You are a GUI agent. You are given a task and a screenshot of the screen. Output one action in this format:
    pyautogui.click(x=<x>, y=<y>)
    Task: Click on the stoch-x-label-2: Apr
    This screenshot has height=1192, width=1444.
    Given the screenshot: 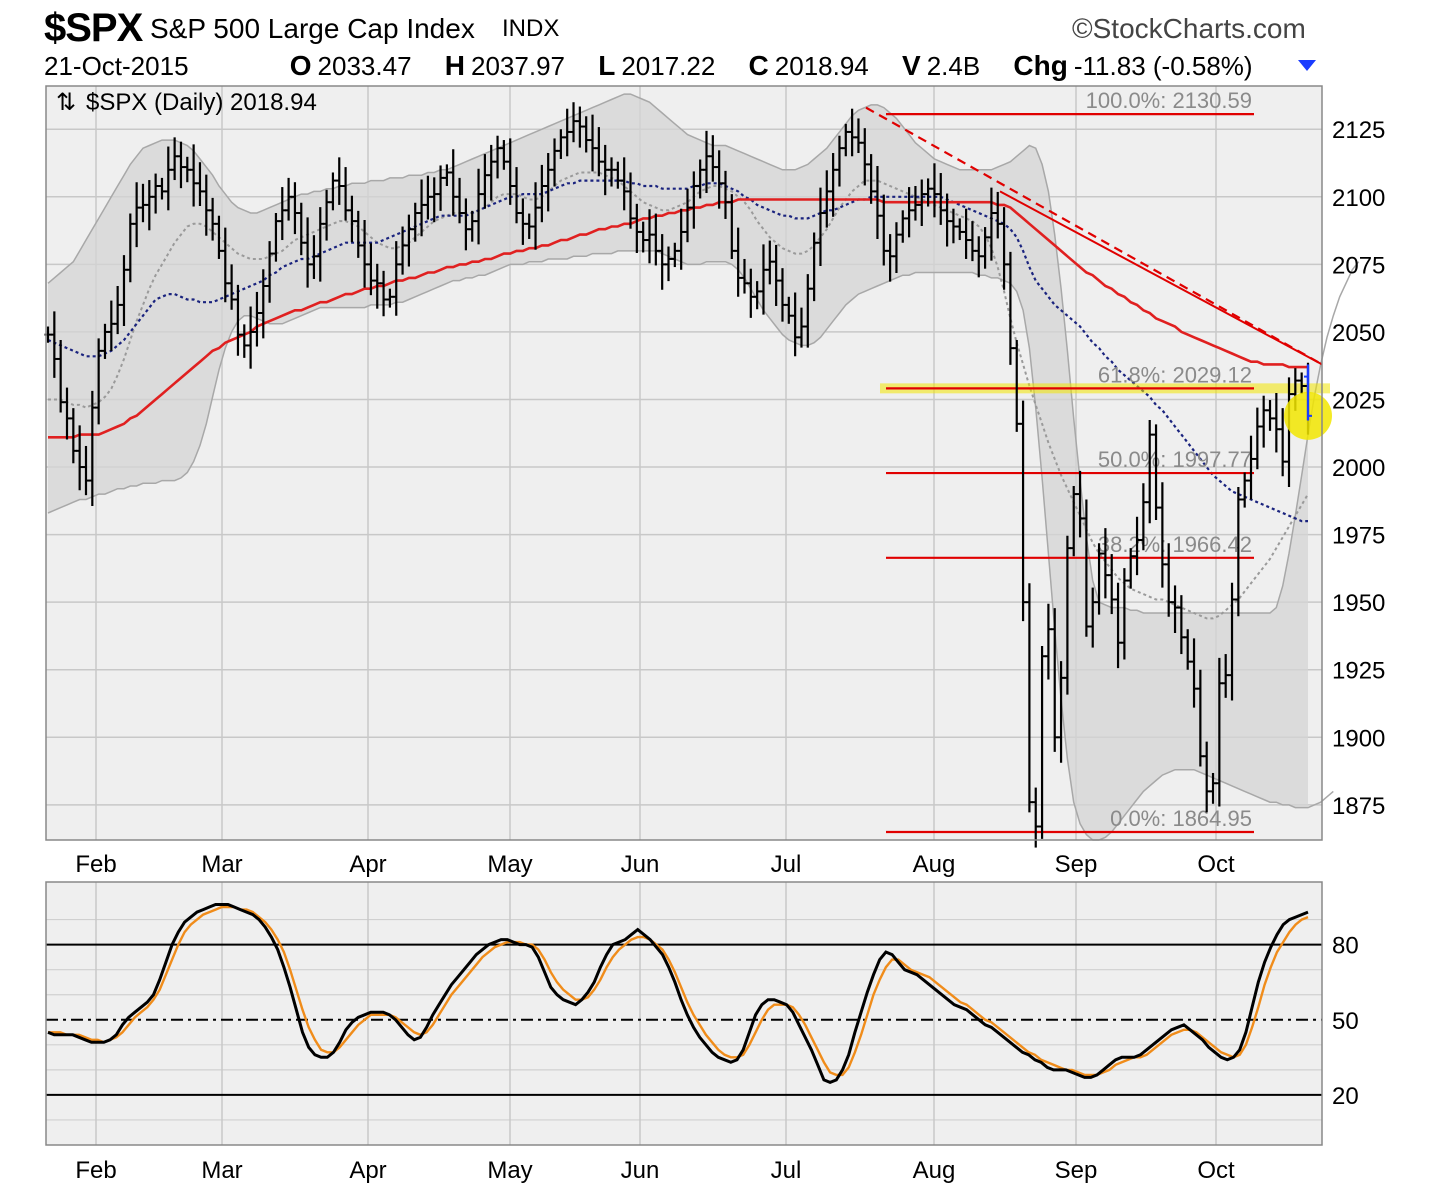 What is the action you would take?
    pyautogui.click(x=367, y=1170)
    